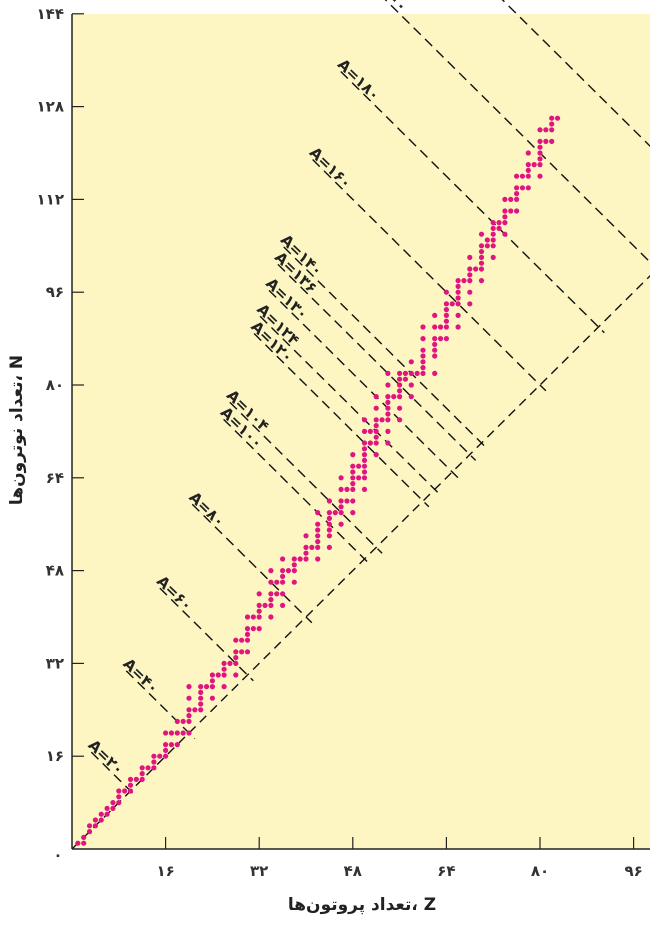 This screenshot has height=926, width=650. I want to click on y-axis-title: تعداد نوترون‌ها، N, so click(17, 430).